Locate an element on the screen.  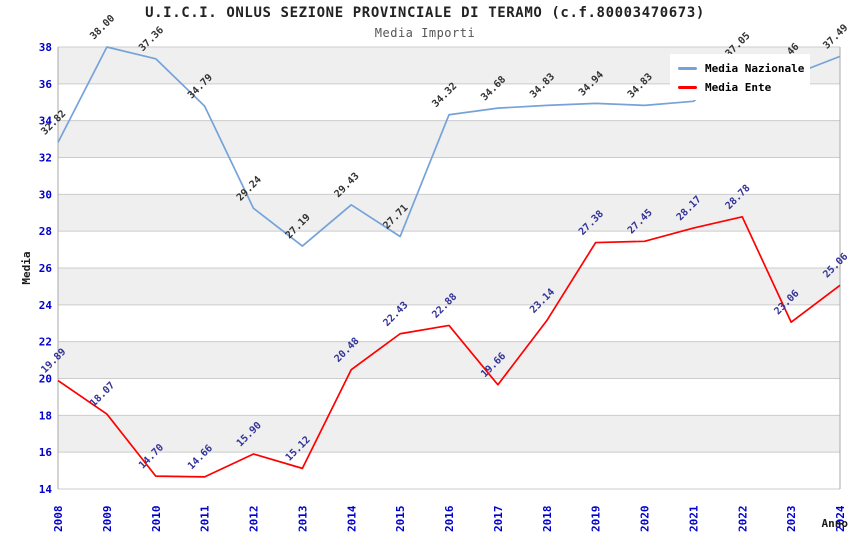
x-tick-label: 2014 is located at coordinates (351, 518).